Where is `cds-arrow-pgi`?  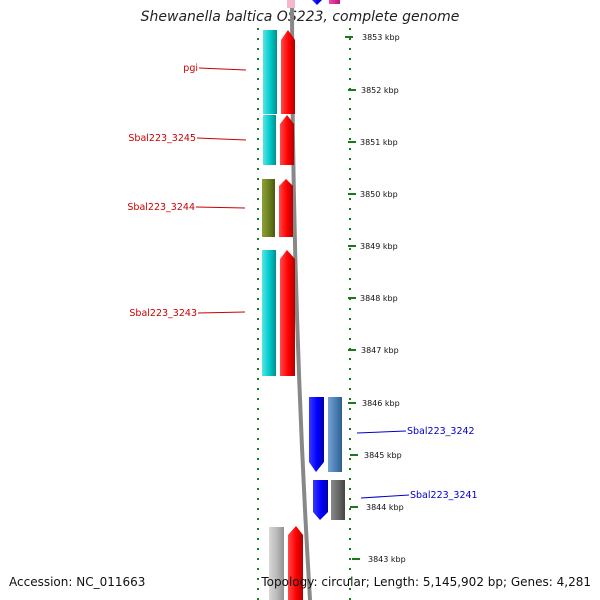 cds-arrow-pgi is located at coordinates (288, 72).